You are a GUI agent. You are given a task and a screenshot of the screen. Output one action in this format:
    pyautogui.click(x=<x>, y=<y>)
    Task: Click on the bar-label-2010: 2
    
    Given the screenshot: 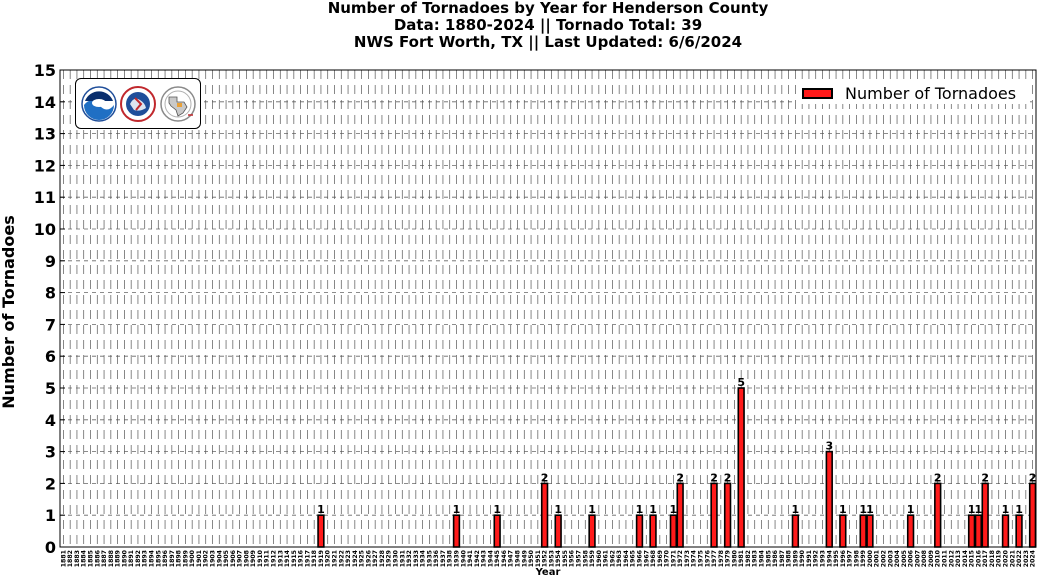 What is the action you would take?
    pyautogui.click(x=938, y=477)
    